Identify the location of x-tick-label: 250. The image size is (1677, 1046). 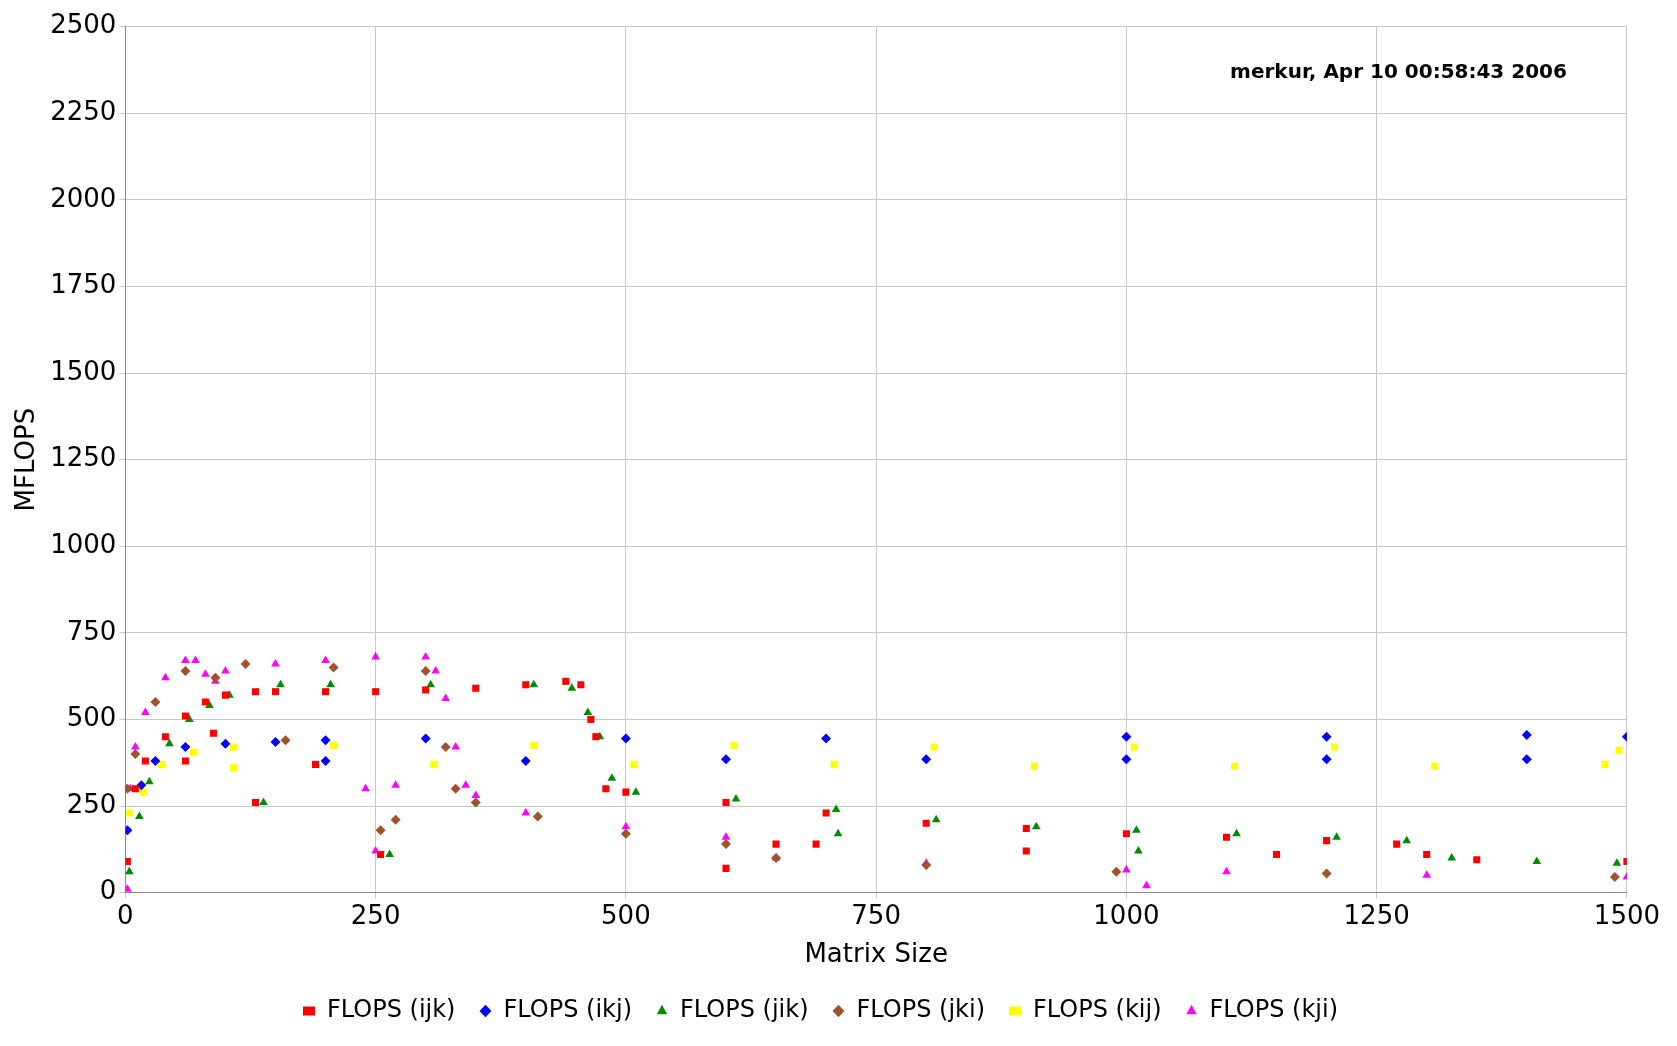
(375, 914).